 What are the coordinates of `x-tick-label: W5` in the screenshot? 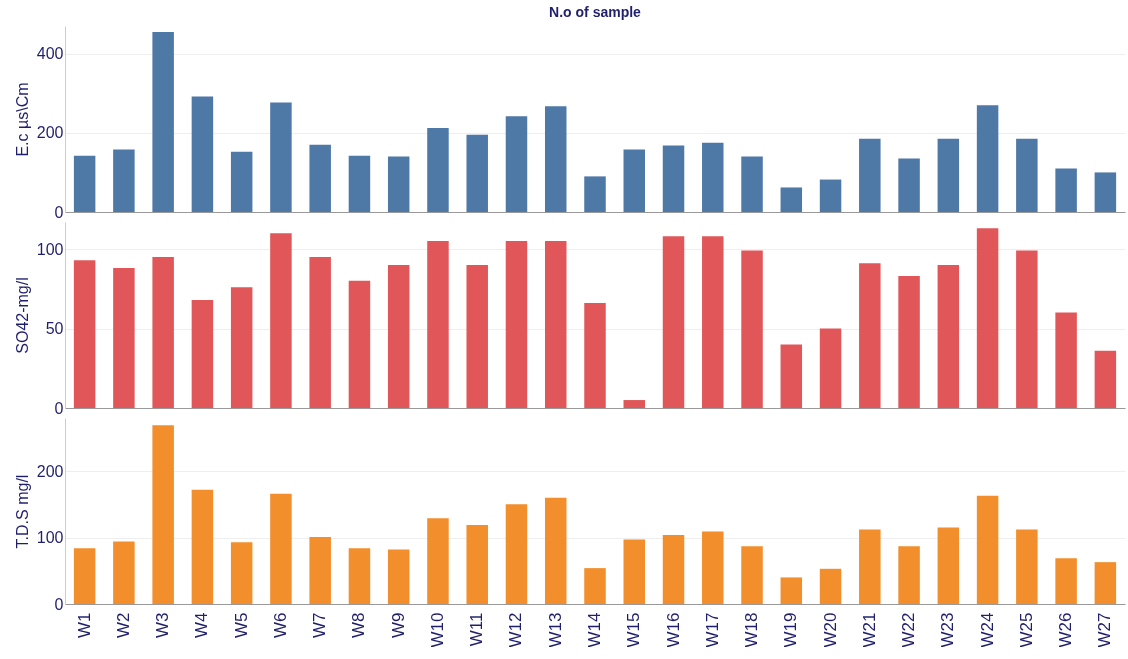 It's located at (241, 625).